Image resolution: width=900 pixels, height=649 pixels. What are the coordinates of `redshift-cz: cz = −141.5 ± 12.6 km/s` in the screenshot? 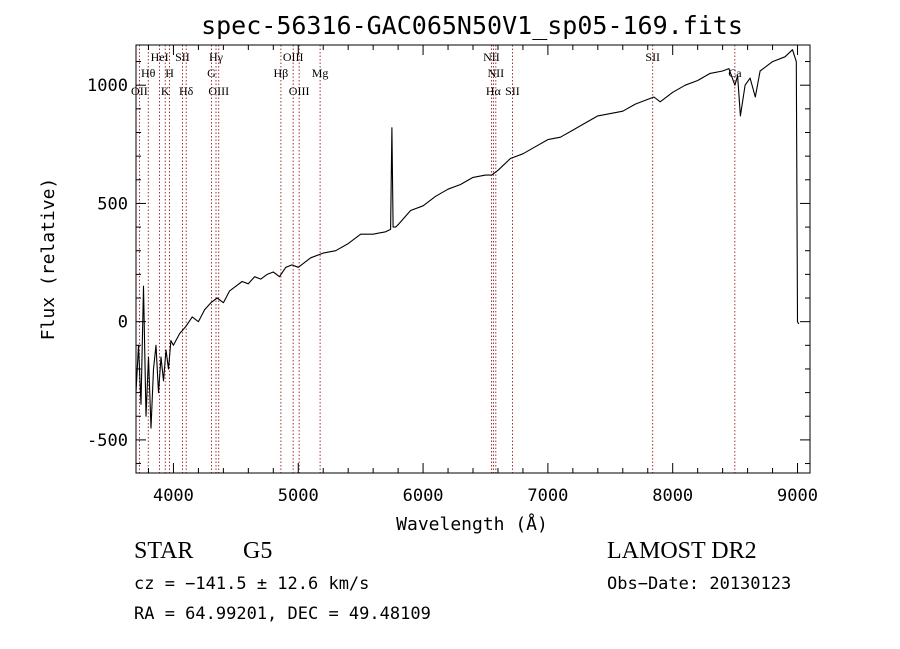 It's located at (252, 584).